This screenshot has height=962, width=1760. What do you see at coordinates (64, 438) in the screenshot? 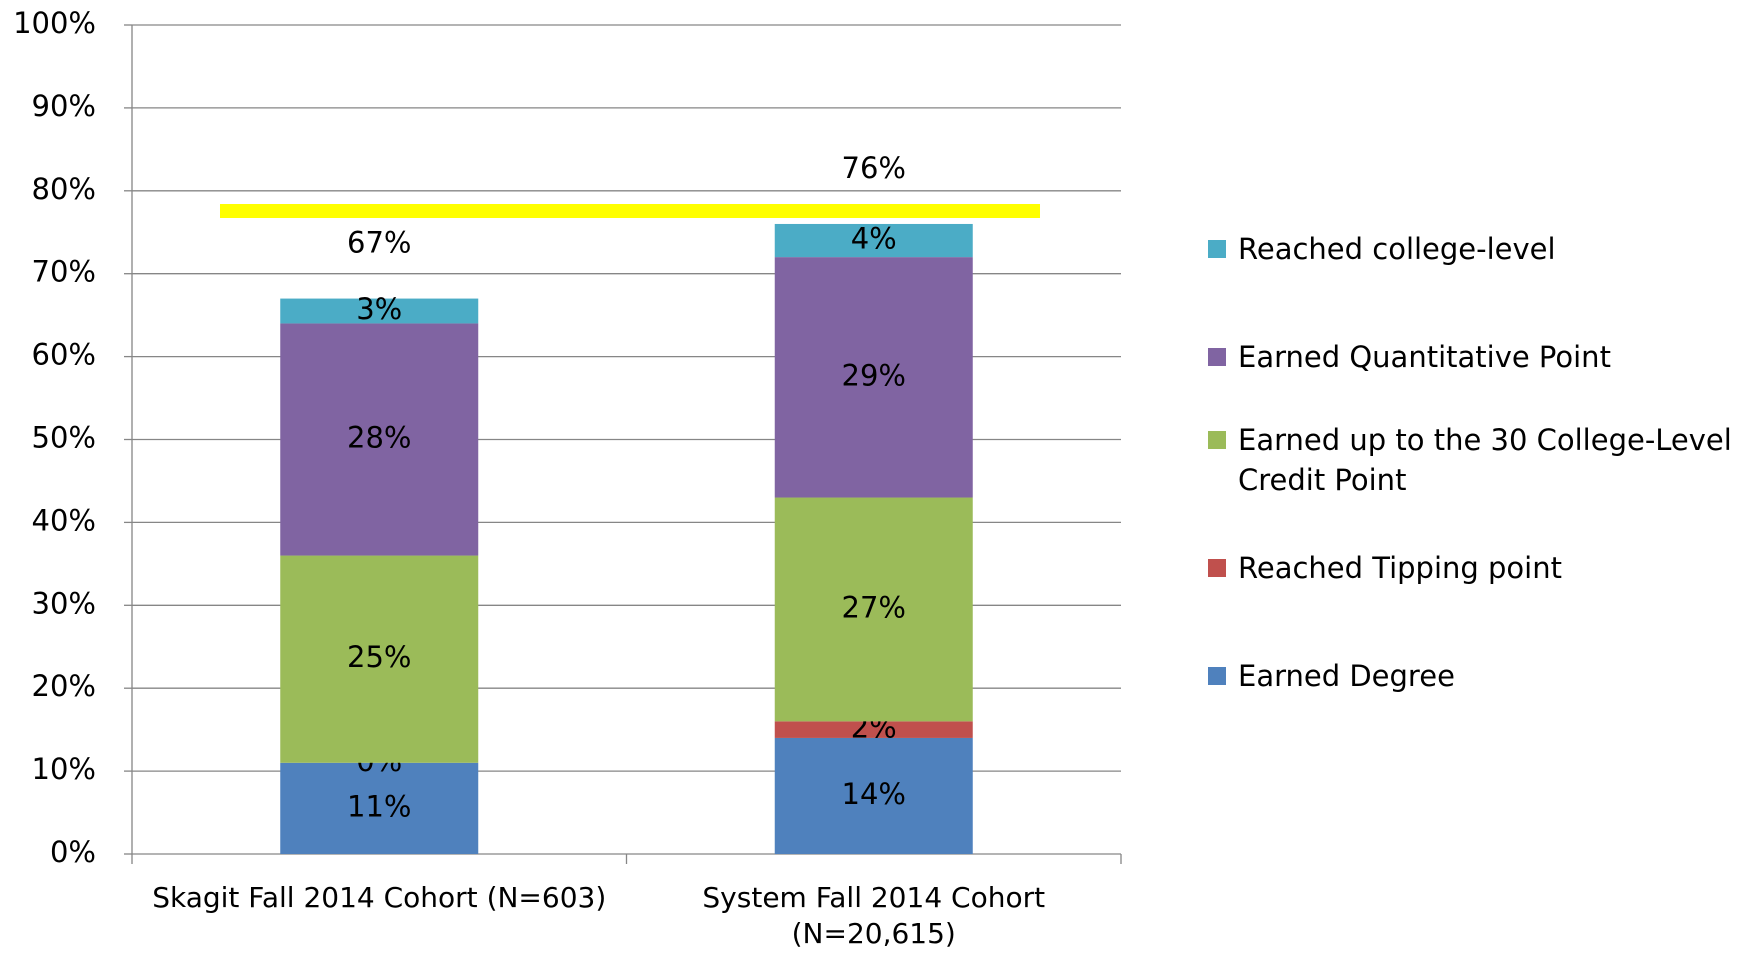
I see `y-tick-label: 50%` at bounding box center [64, 438].